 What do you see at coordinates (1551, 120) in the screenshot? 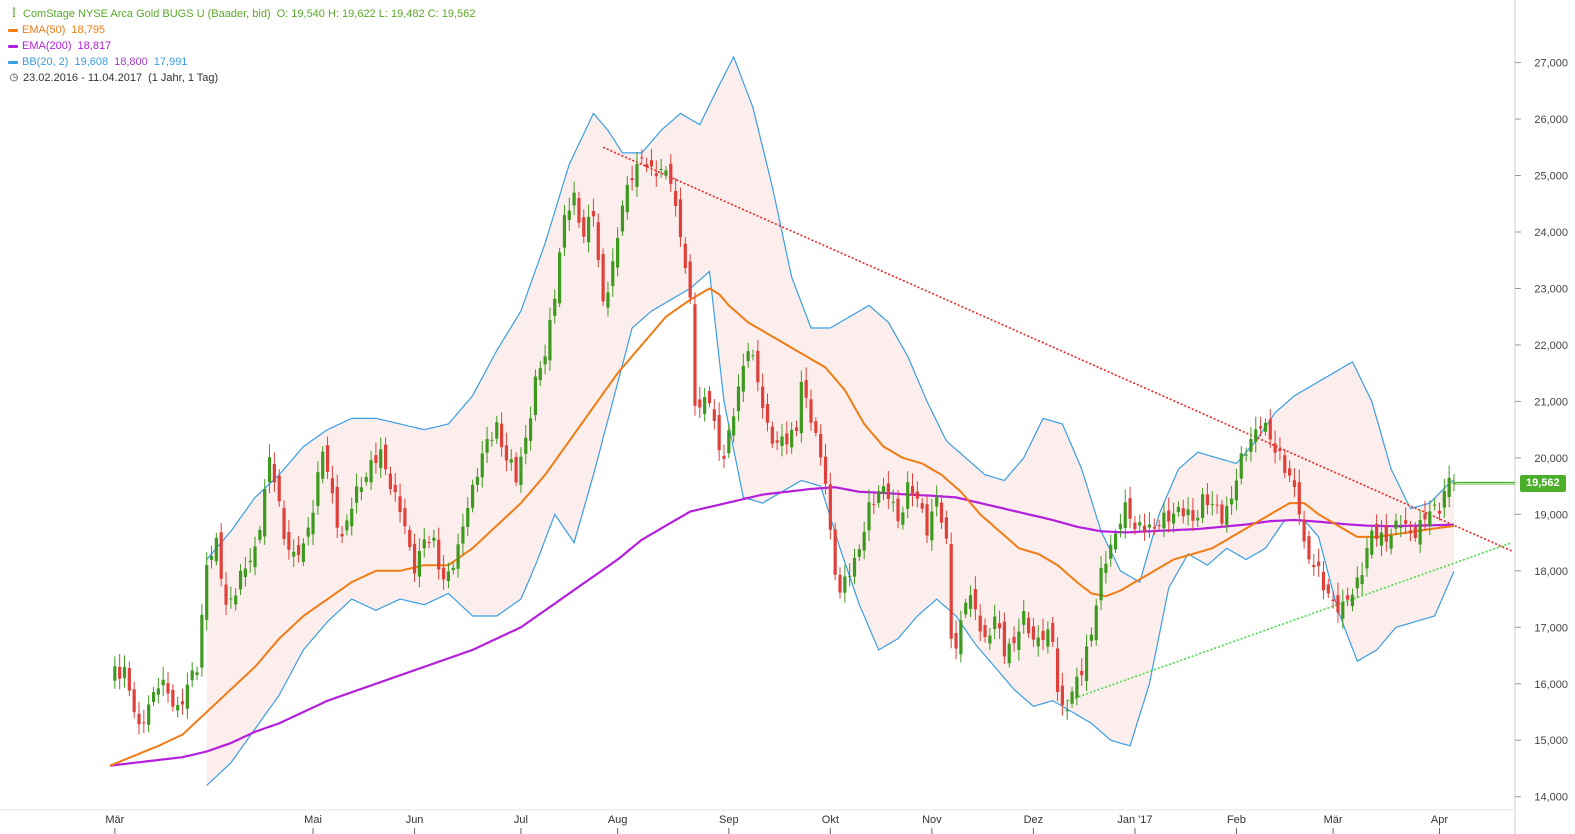
I see `y-tick-label: 26,000` at bounding box center [1551, 120].